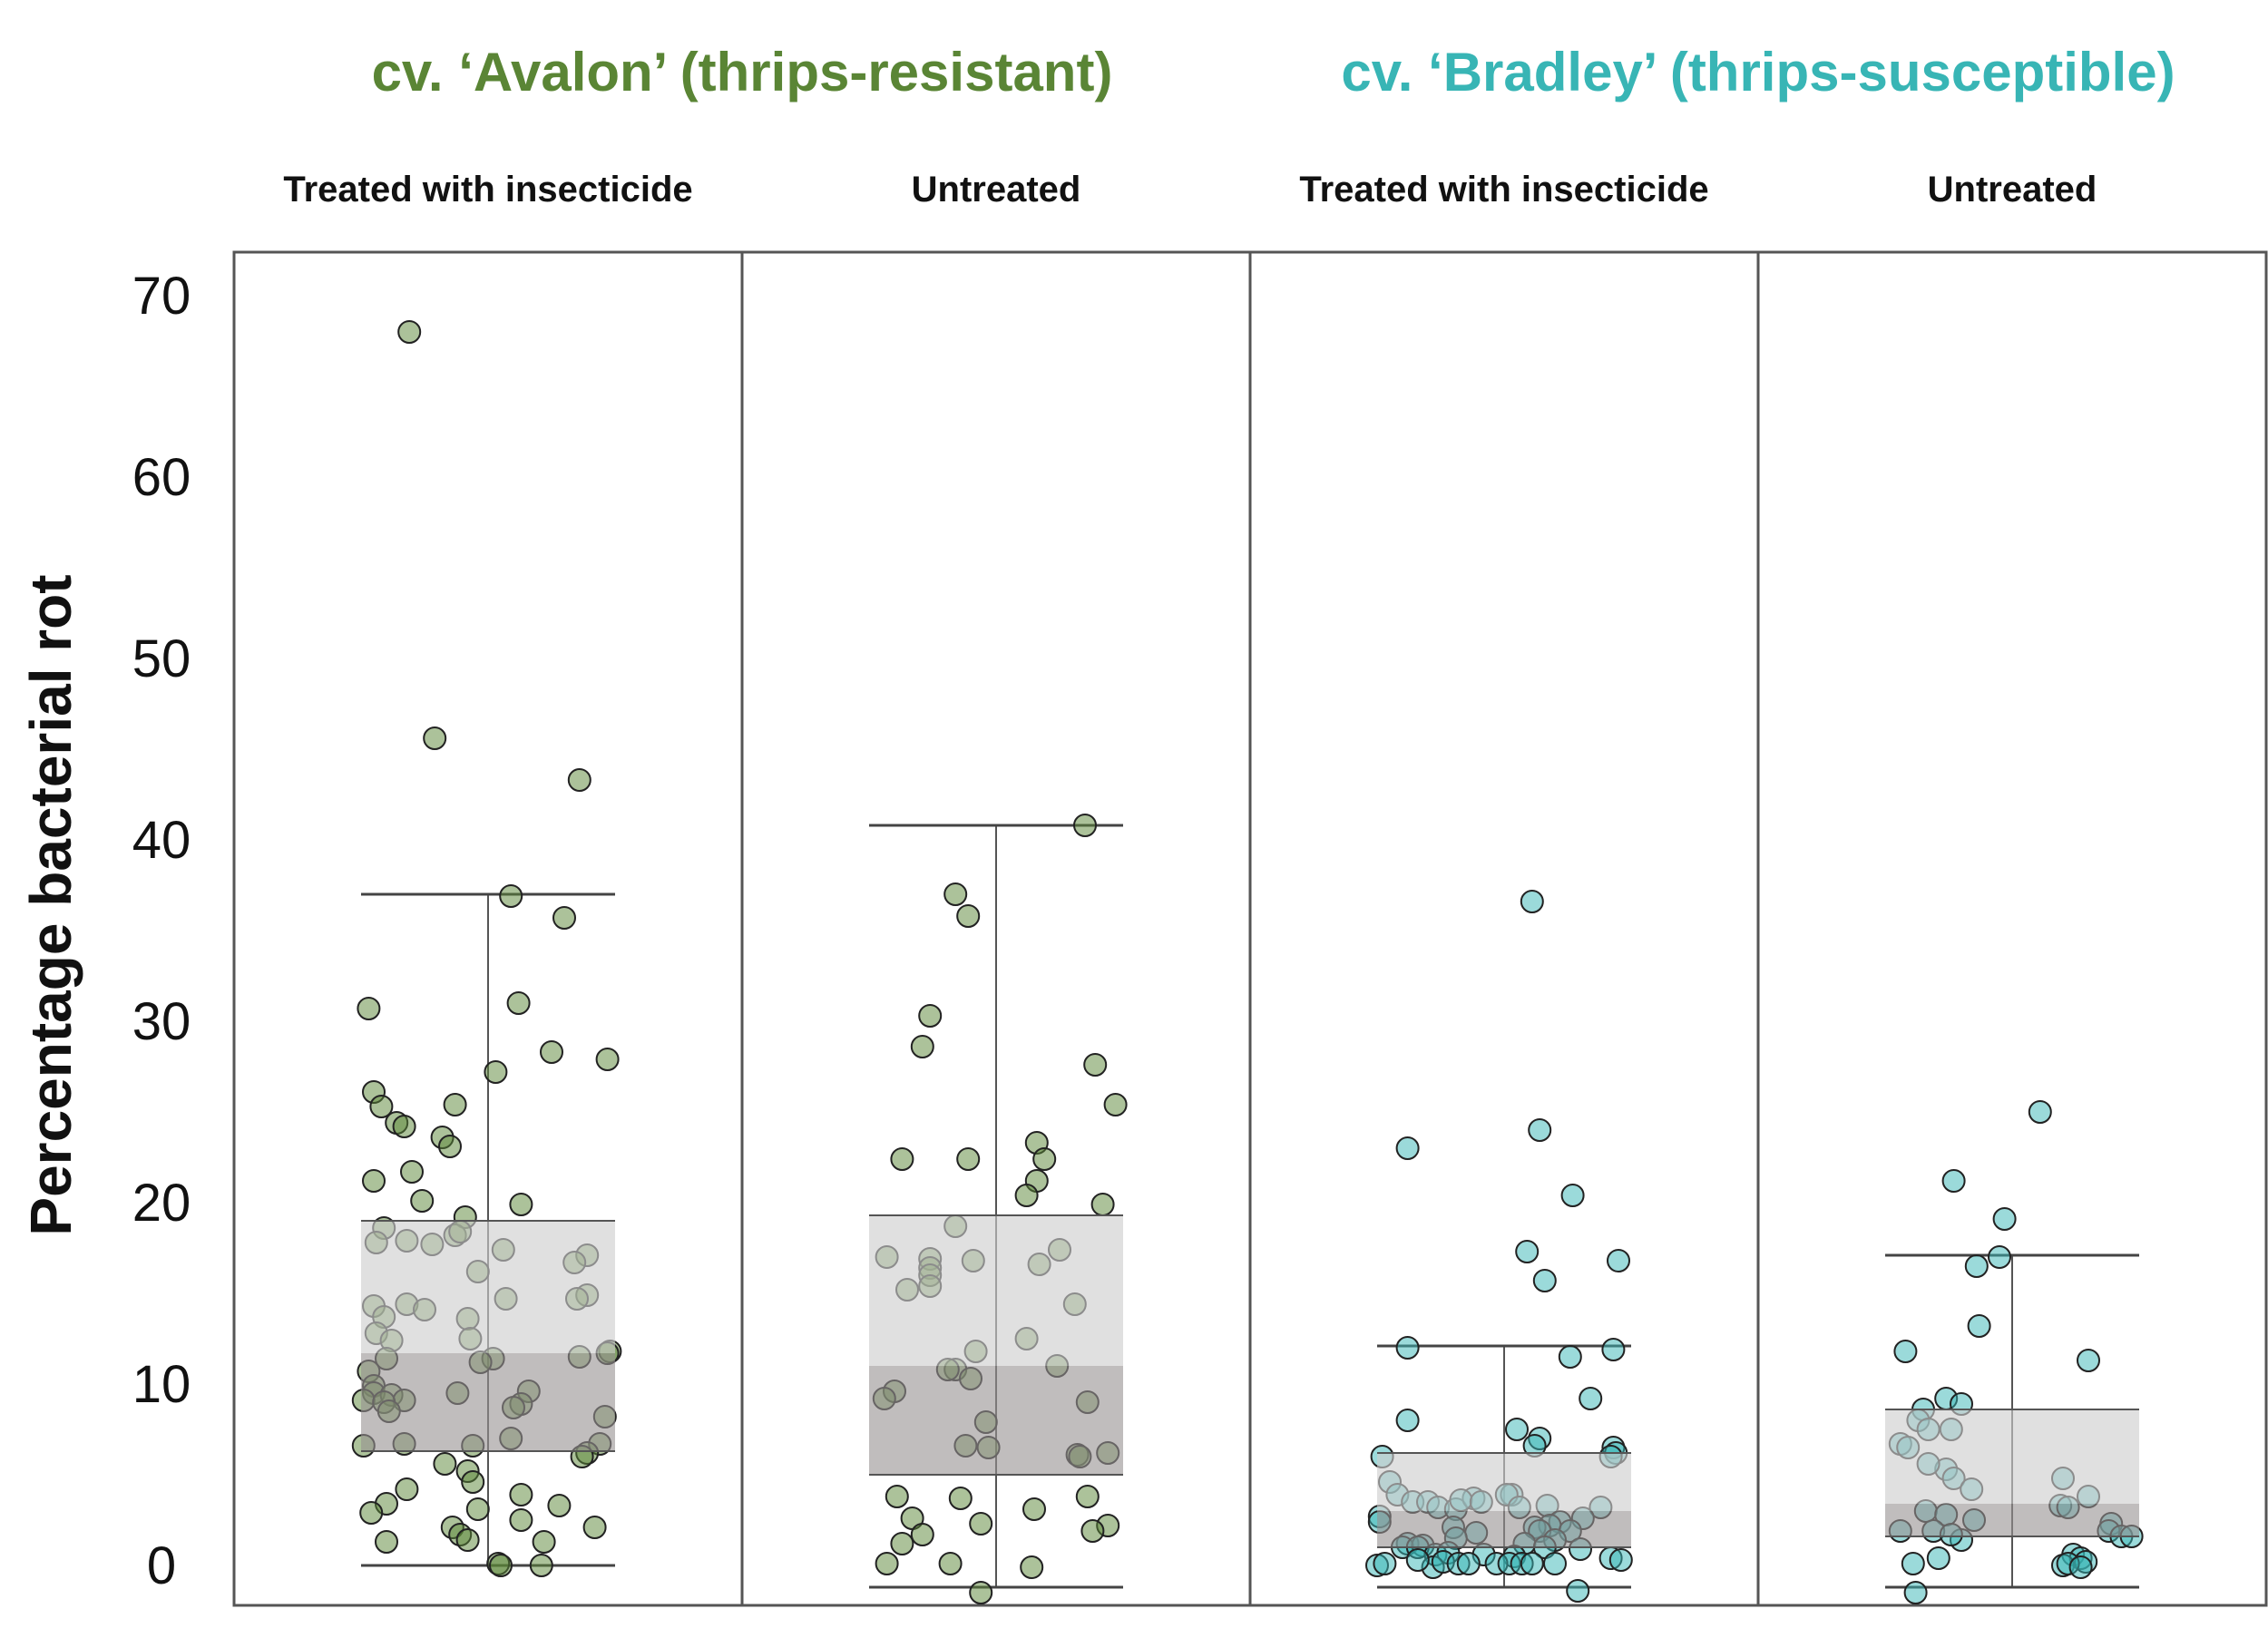  Describe the element at coordinates (1758, 72) in the screenshot. I see `group-title: cv. ‘Bradley’ (thrips-susceptible)` at that location.